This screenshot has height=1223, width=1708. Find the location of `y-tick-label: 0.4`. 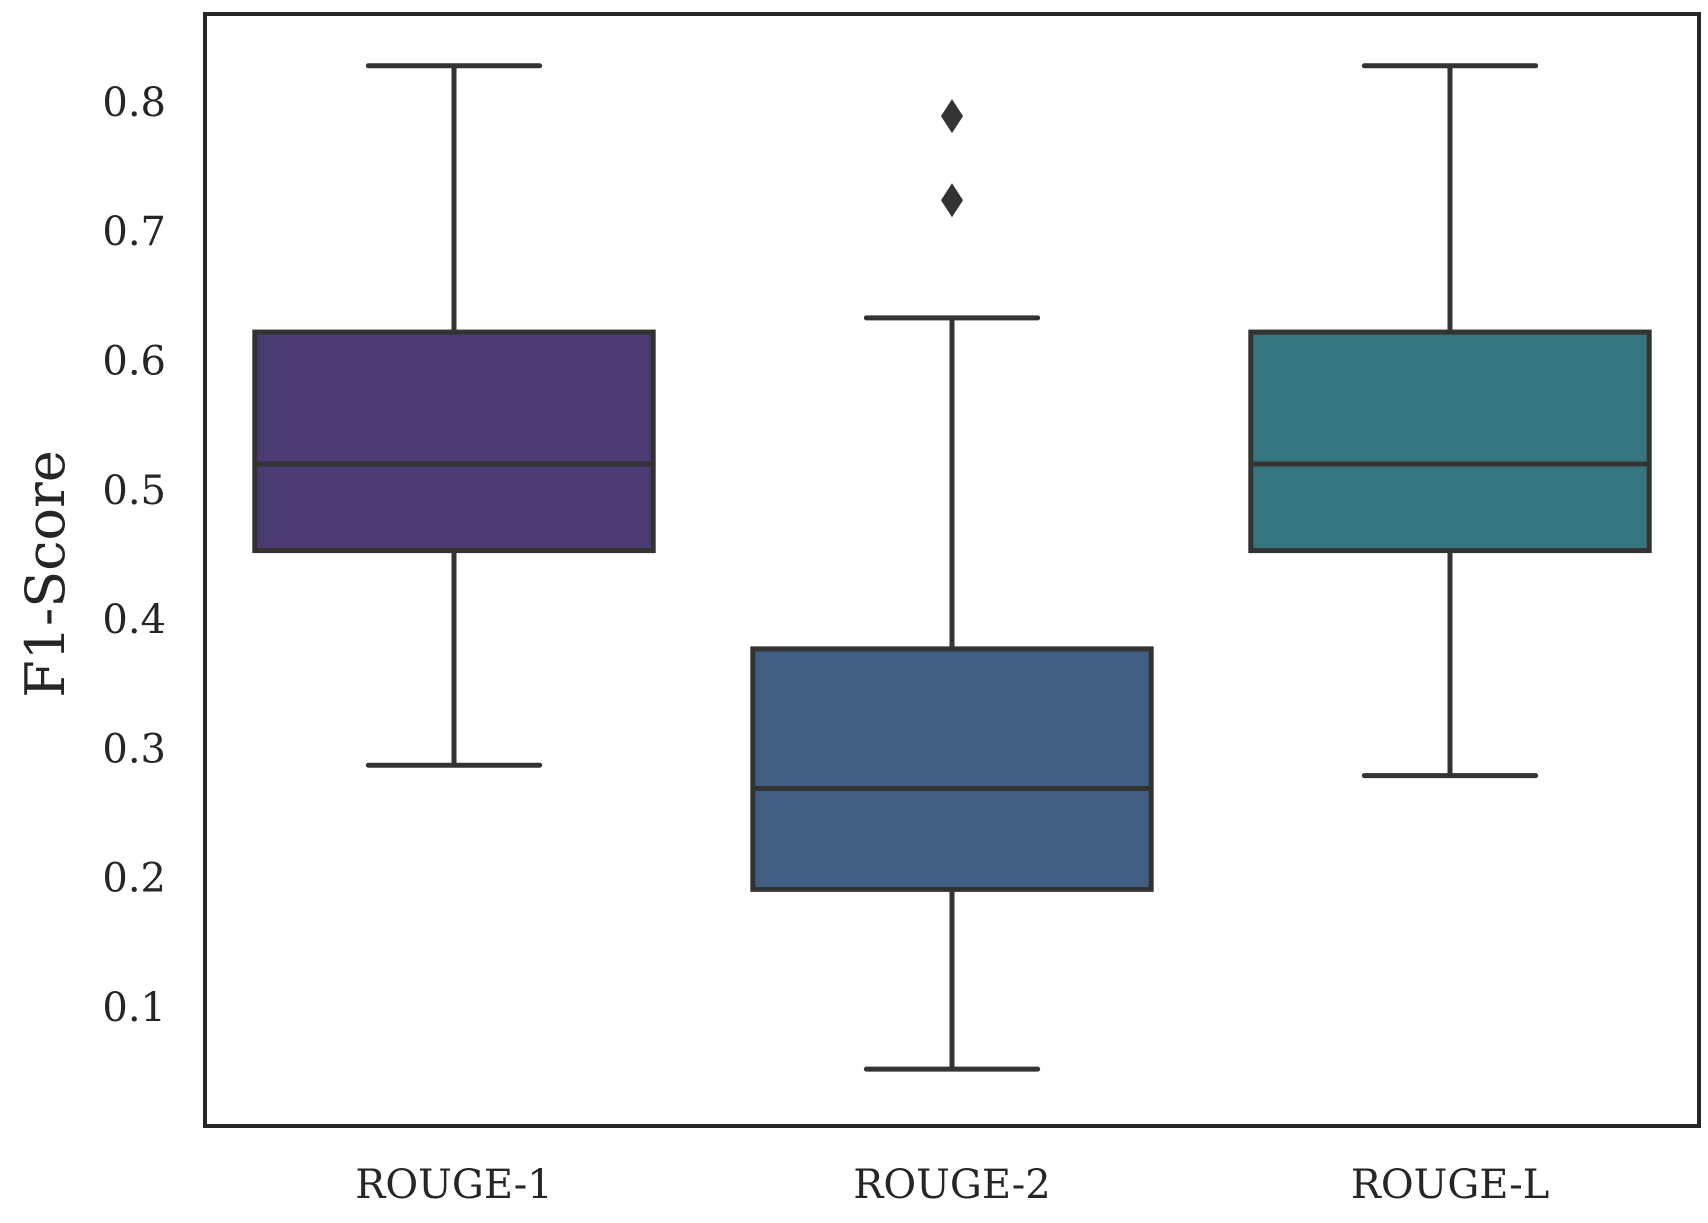

y-tick-label: 0.4 is located at coordinates (134, 620).